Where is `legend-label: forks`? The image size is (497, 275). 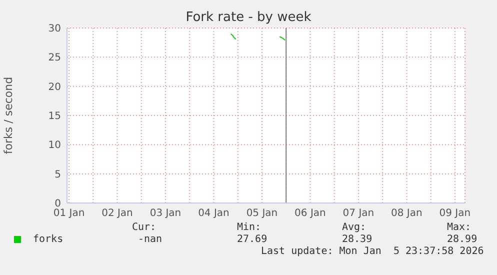
legend-label: forks is located at coordinates (48, 239).